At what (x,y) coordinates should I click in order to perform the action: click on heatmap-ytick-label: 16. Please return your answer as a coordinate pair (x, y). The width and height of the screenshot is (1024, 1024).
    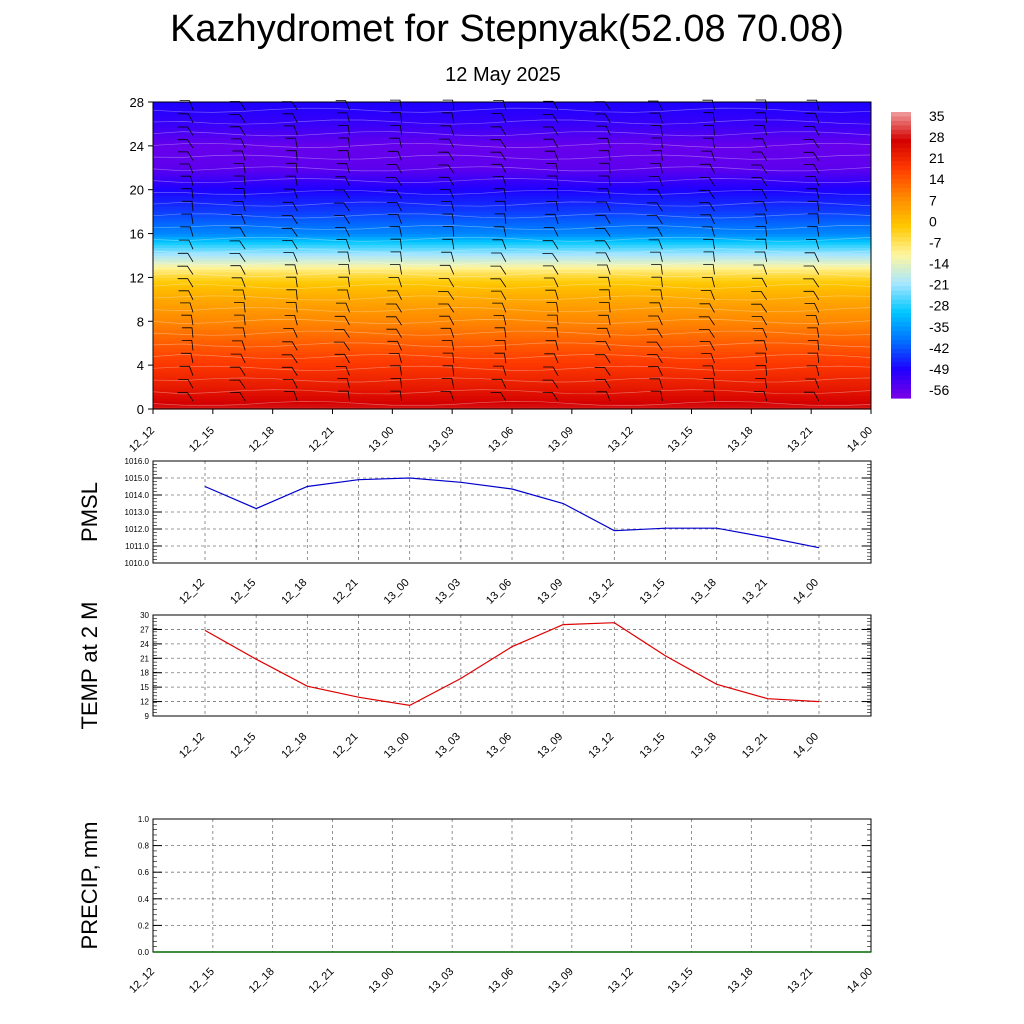
    Looking at the image, I should click on (137, 234).